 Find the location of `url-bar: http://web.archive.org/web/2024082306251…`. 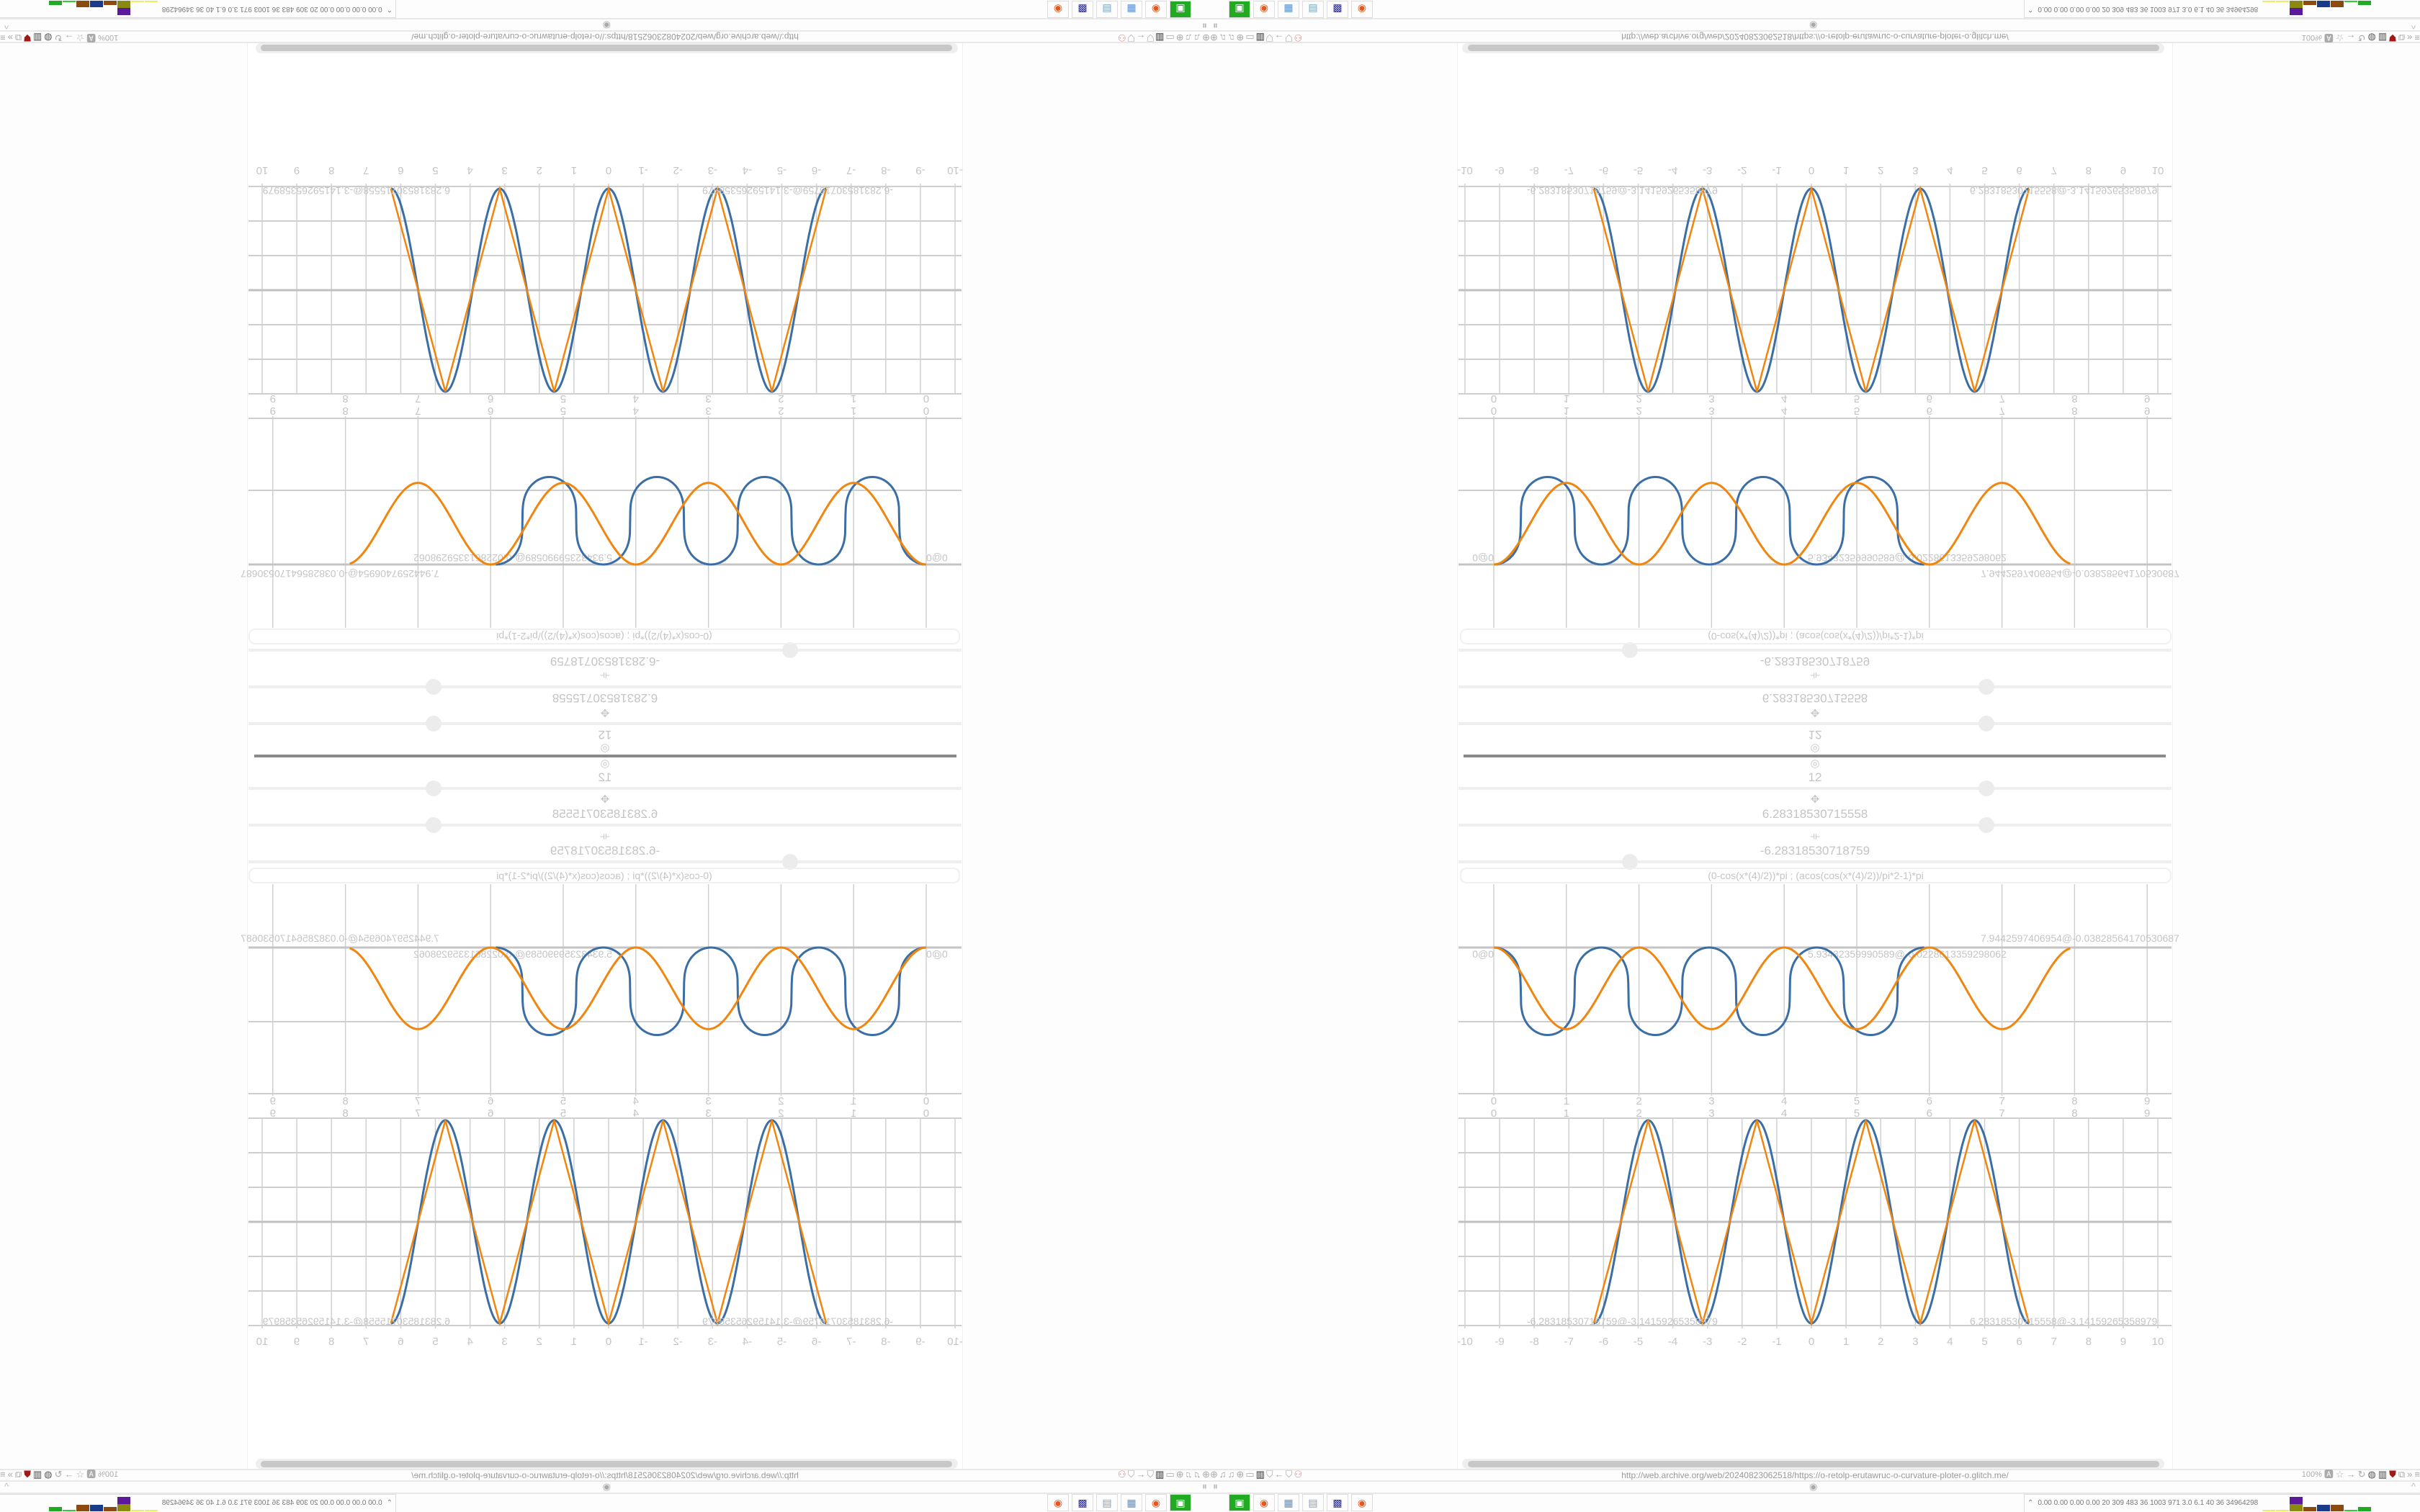

url-bar: http://web.archive.org/web/2024082306251… is located at coordinates (605, 1475).